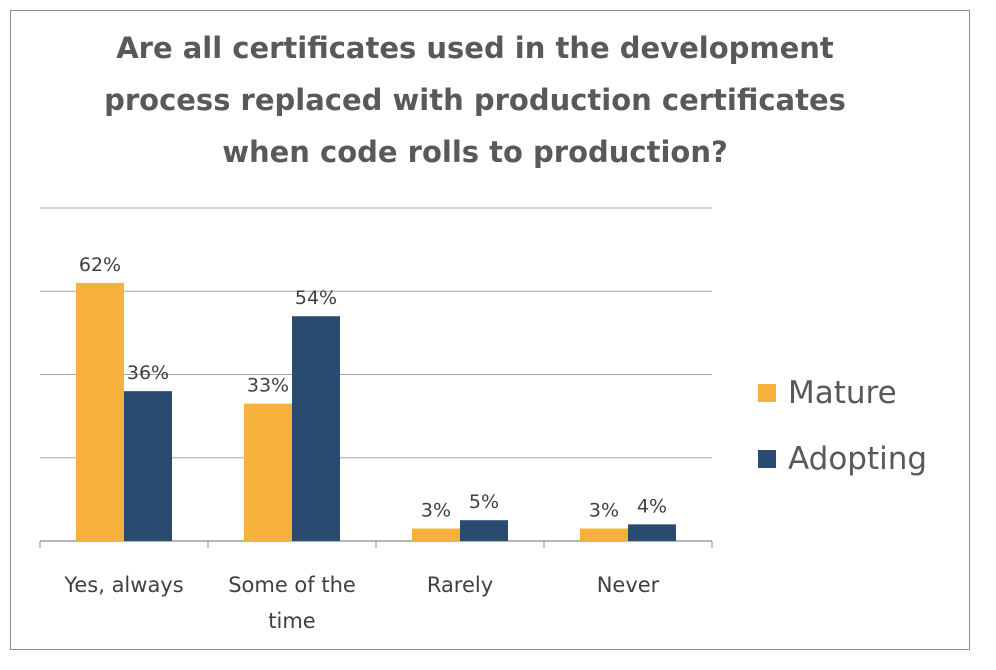 The width and height of the screenshot is (996, 670). What do you see at coordinates (628, 585) in the screenshot?
I see `x-tick-label: Never` at bounding box center [628, 585].